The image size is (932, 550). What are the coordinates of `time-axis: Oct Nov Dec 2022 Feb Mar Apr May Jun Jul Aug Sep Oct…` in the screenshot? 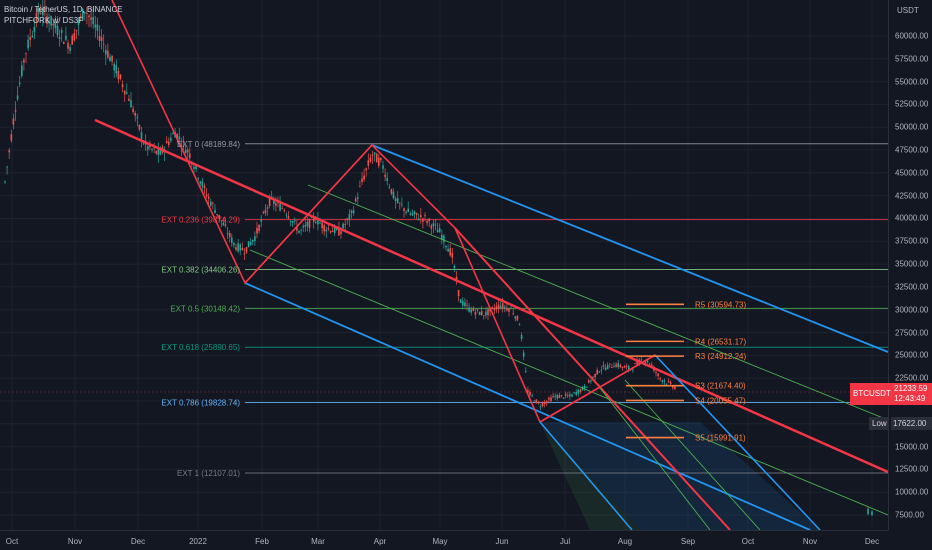 It's located at (444, 540).